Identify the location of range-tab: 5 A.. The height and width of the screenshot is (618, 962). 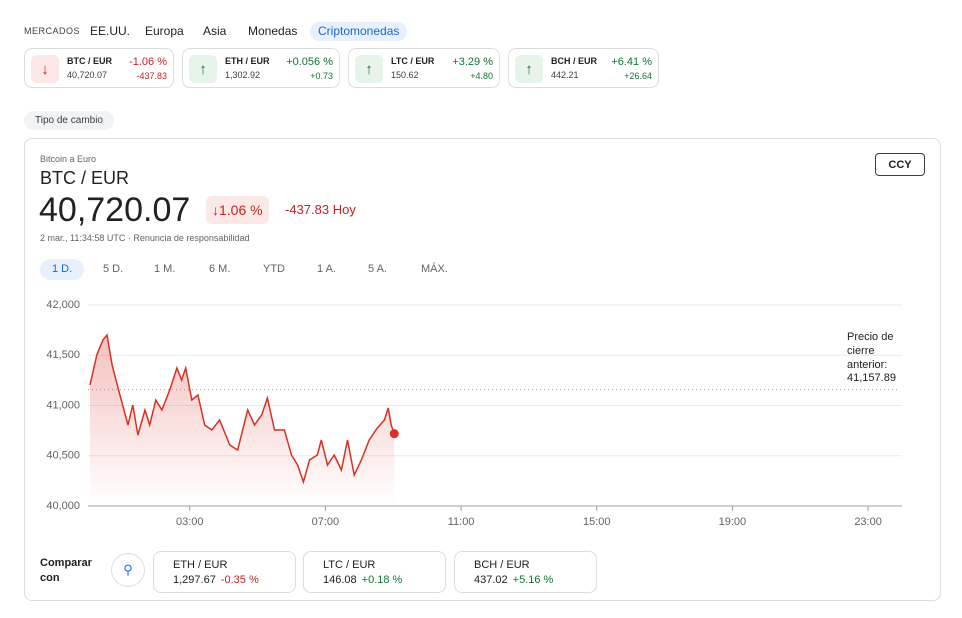
(377, 269).